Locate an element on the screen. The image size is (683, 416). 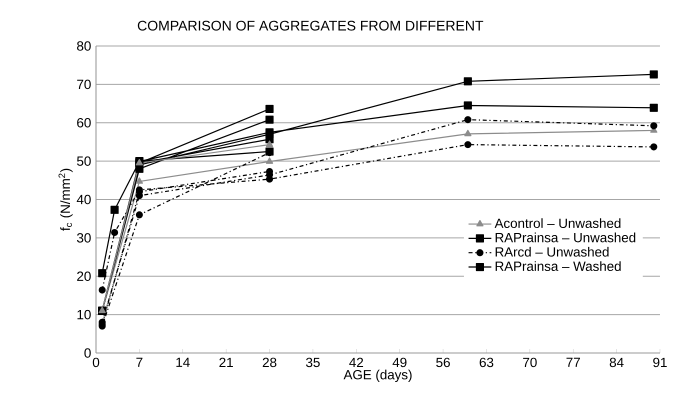
x-tick-label: 91 is located at coordinates (660, 363).